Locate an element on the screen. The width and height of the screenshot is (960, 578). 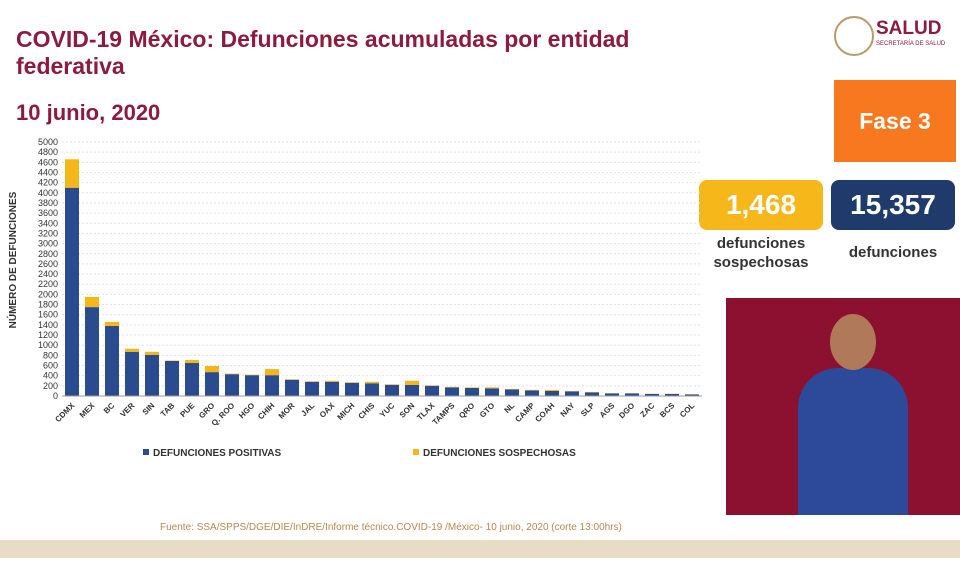
y-tick-label: 3400 is located at coordinates (48, 223).